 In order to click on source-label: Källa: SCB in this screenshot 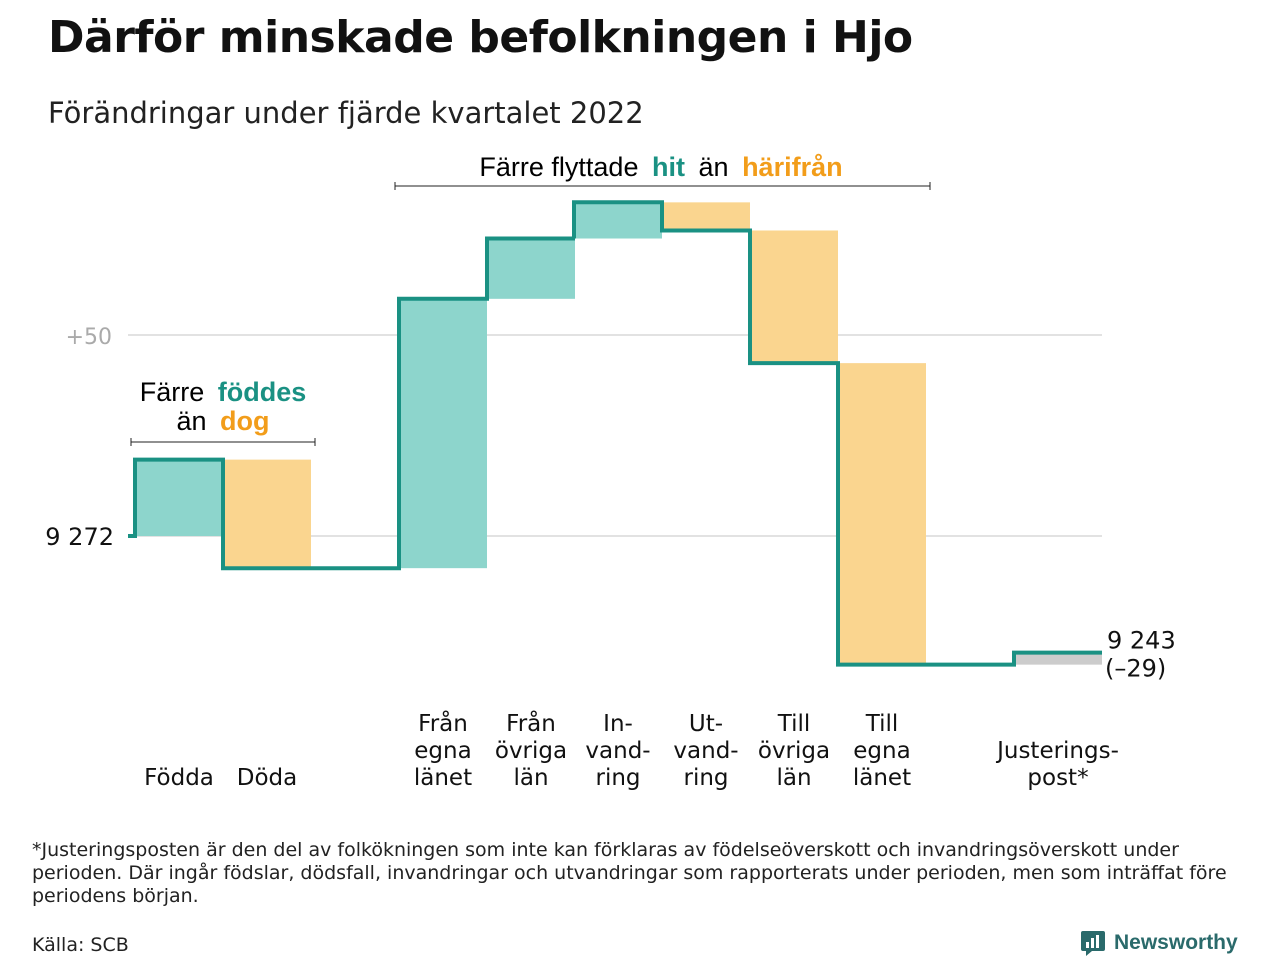, I will do `click(80, 945)`.